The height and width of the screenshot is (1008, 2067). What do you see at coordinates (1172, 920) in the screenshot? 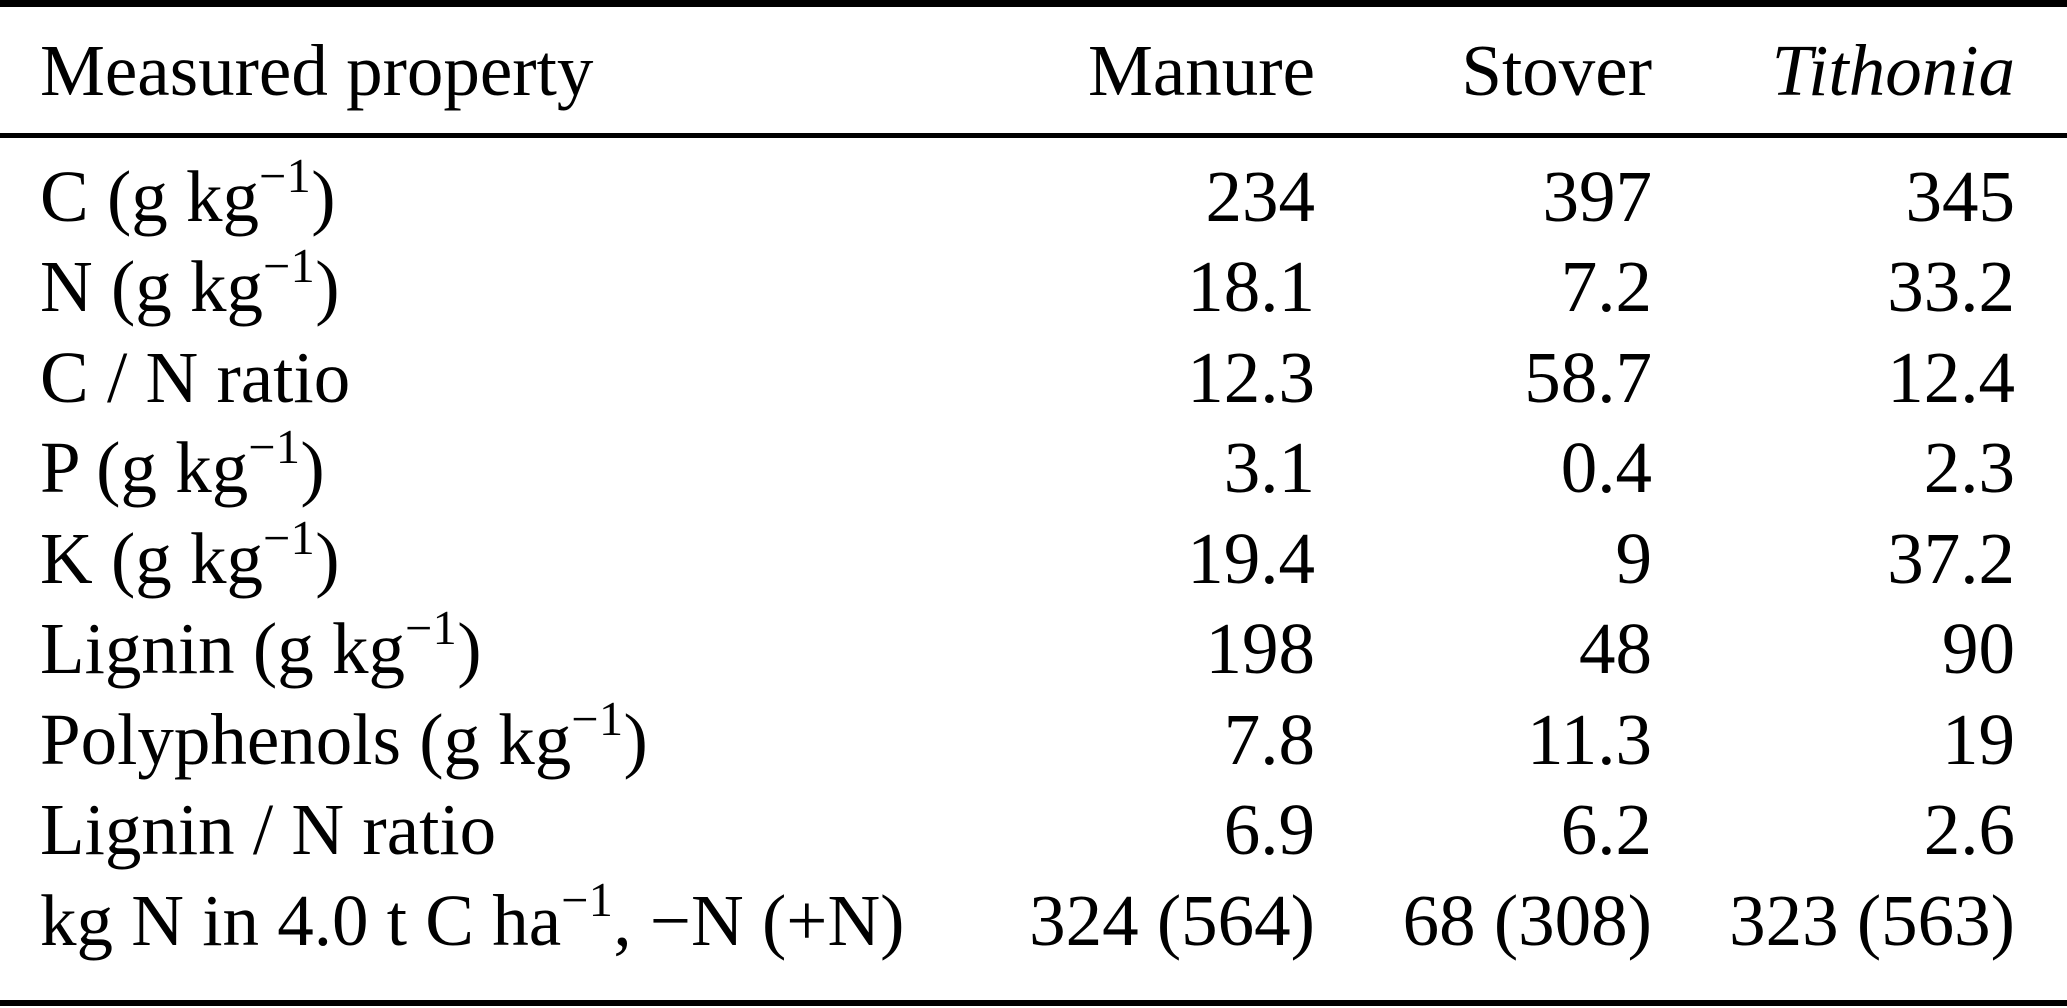
I see `value-cell: 324 (564)` at bounding box center [1172, 920].